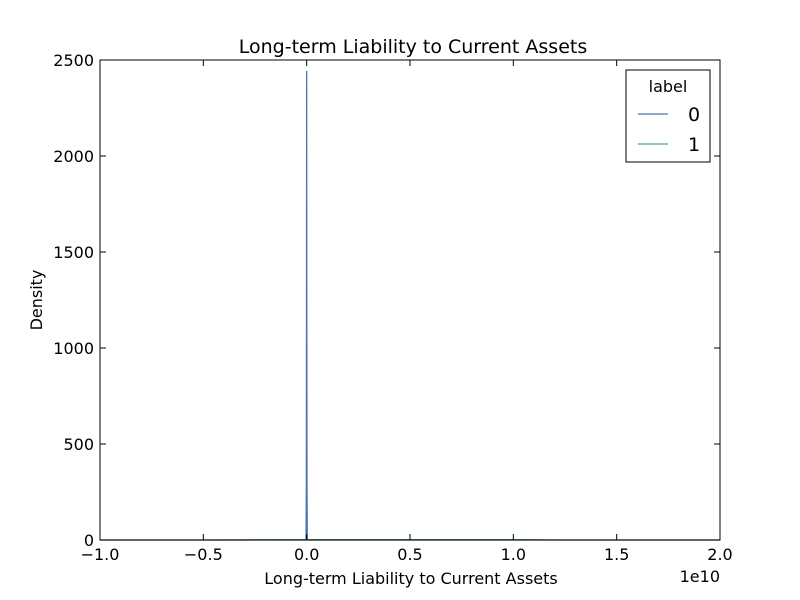 Image resolution: width=800 pixels, height=600 pixels. Describe the element at coordinates (89, 540) in the screenshot. I see `y-tick-label: 0` at that location.